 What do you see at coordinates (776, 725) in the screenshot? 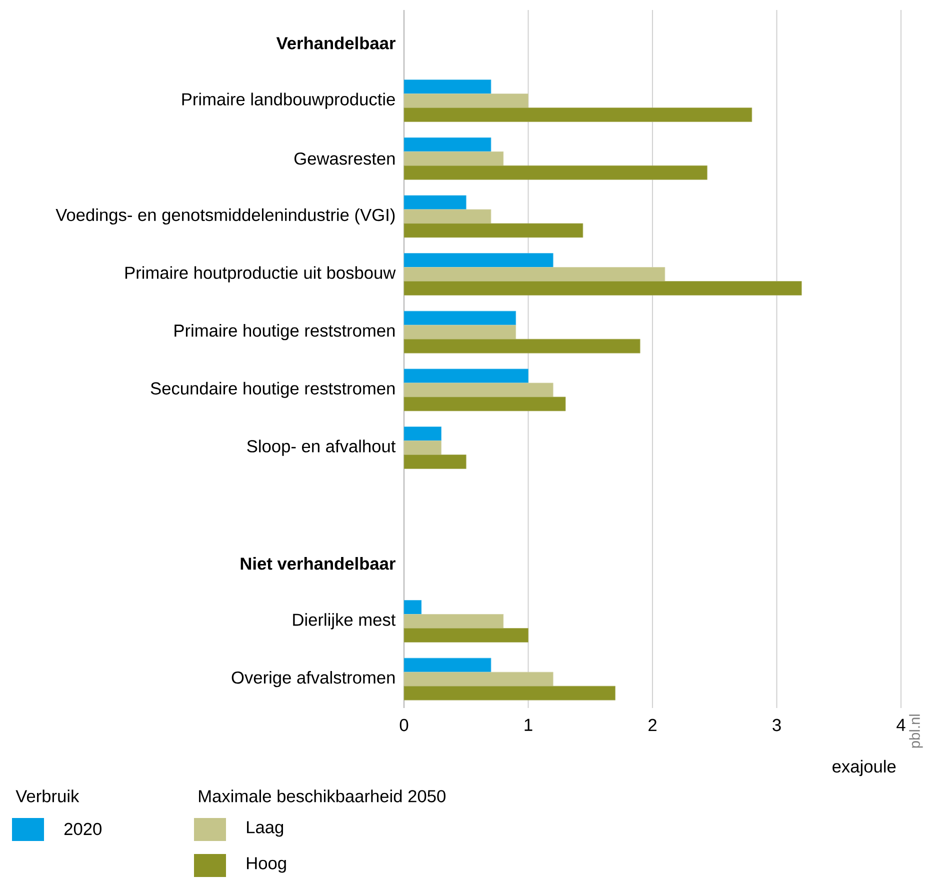
I see `x-tick-label: 3` at bounding box center [776, 725].